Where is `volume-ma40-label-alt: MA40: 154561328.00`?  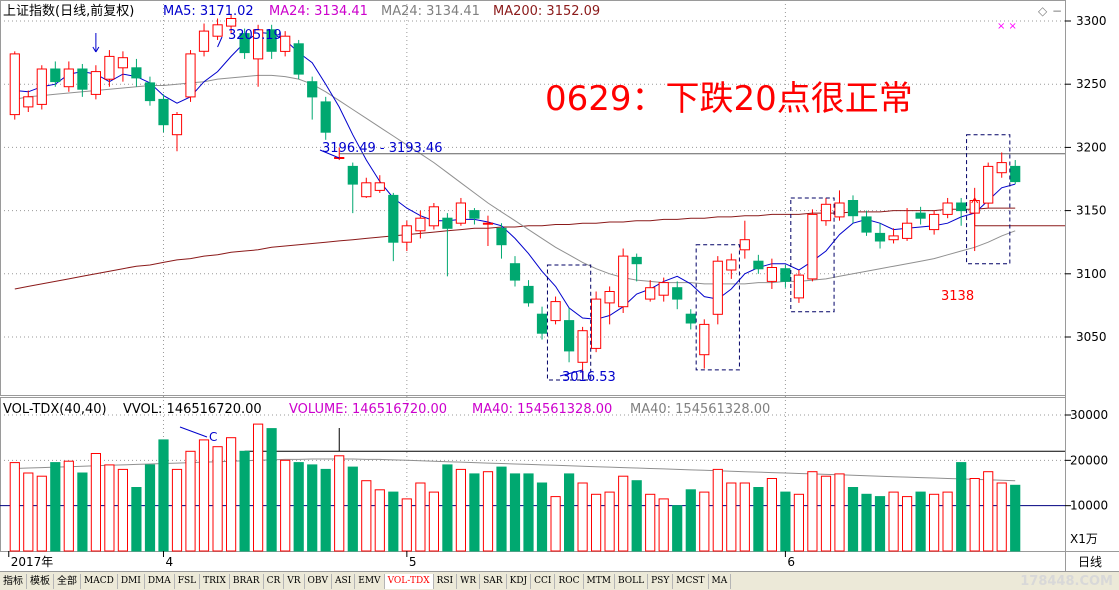
volume-ma40-label-alt: MA40: 154561328.00 is located at coordinates (700, 409).